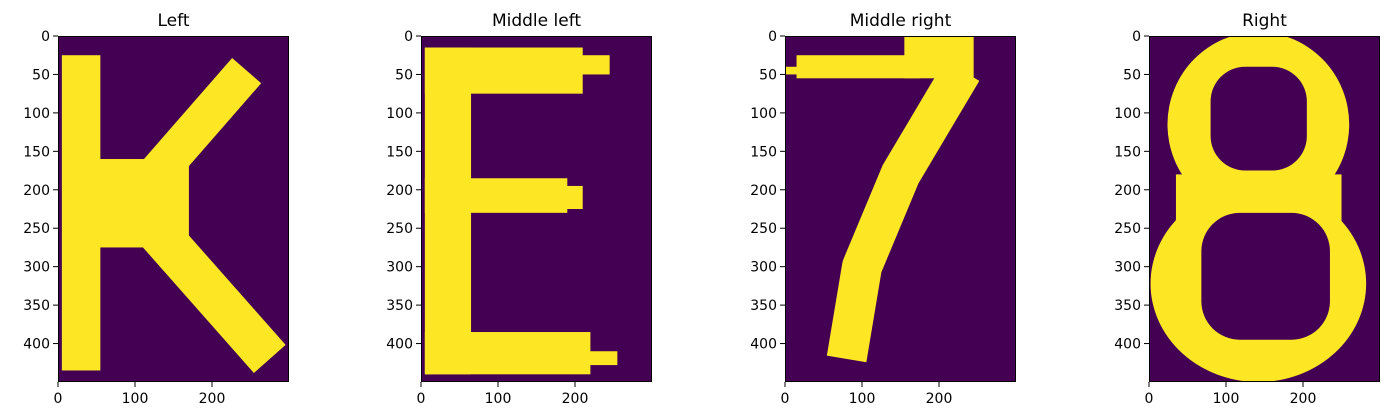 This screenshot has height=419, width=1398. I want to click on chart-title: Middle left, so click(536, 21).